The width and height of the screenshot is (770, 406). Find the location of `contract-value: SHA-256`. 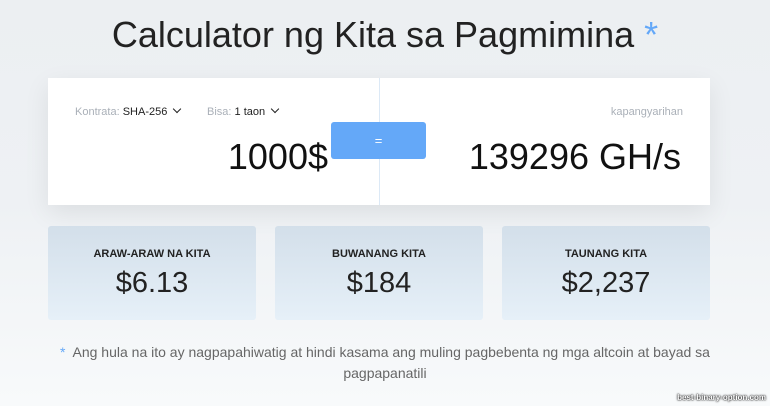

contract-value: SHA-256 is located at coordinates (145, 112).